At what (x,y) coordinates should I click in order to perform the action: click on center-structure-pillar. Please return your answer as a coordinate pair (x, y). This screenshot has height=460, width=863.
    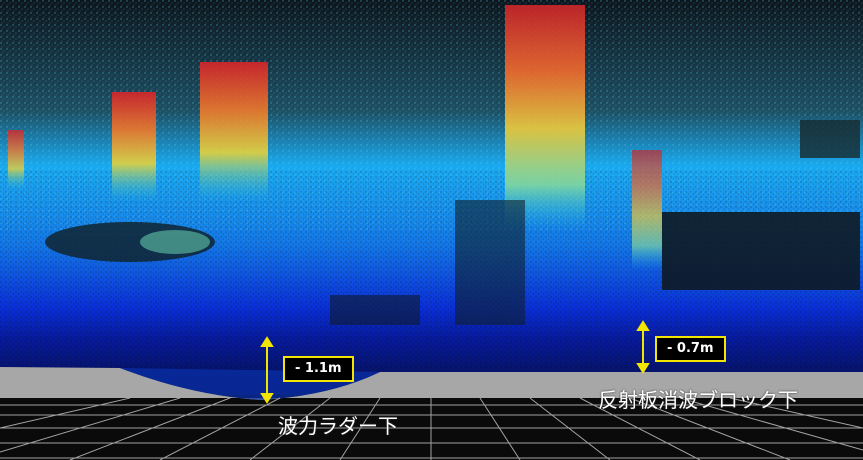
    Looking at the image, I should click on (545, 117).